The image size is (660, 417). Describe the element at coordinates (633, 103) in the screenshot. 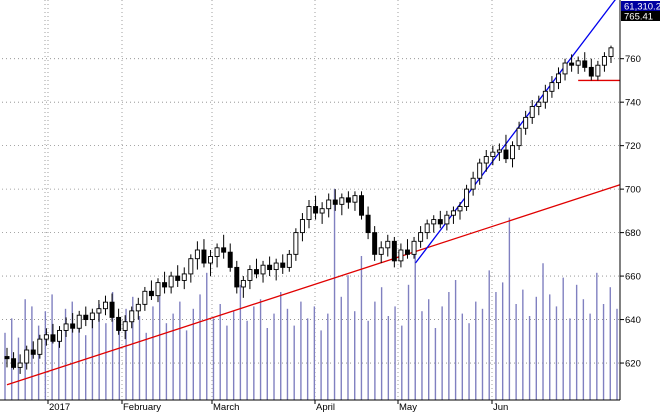

I see `y-tick-label-740: 740` at that location.